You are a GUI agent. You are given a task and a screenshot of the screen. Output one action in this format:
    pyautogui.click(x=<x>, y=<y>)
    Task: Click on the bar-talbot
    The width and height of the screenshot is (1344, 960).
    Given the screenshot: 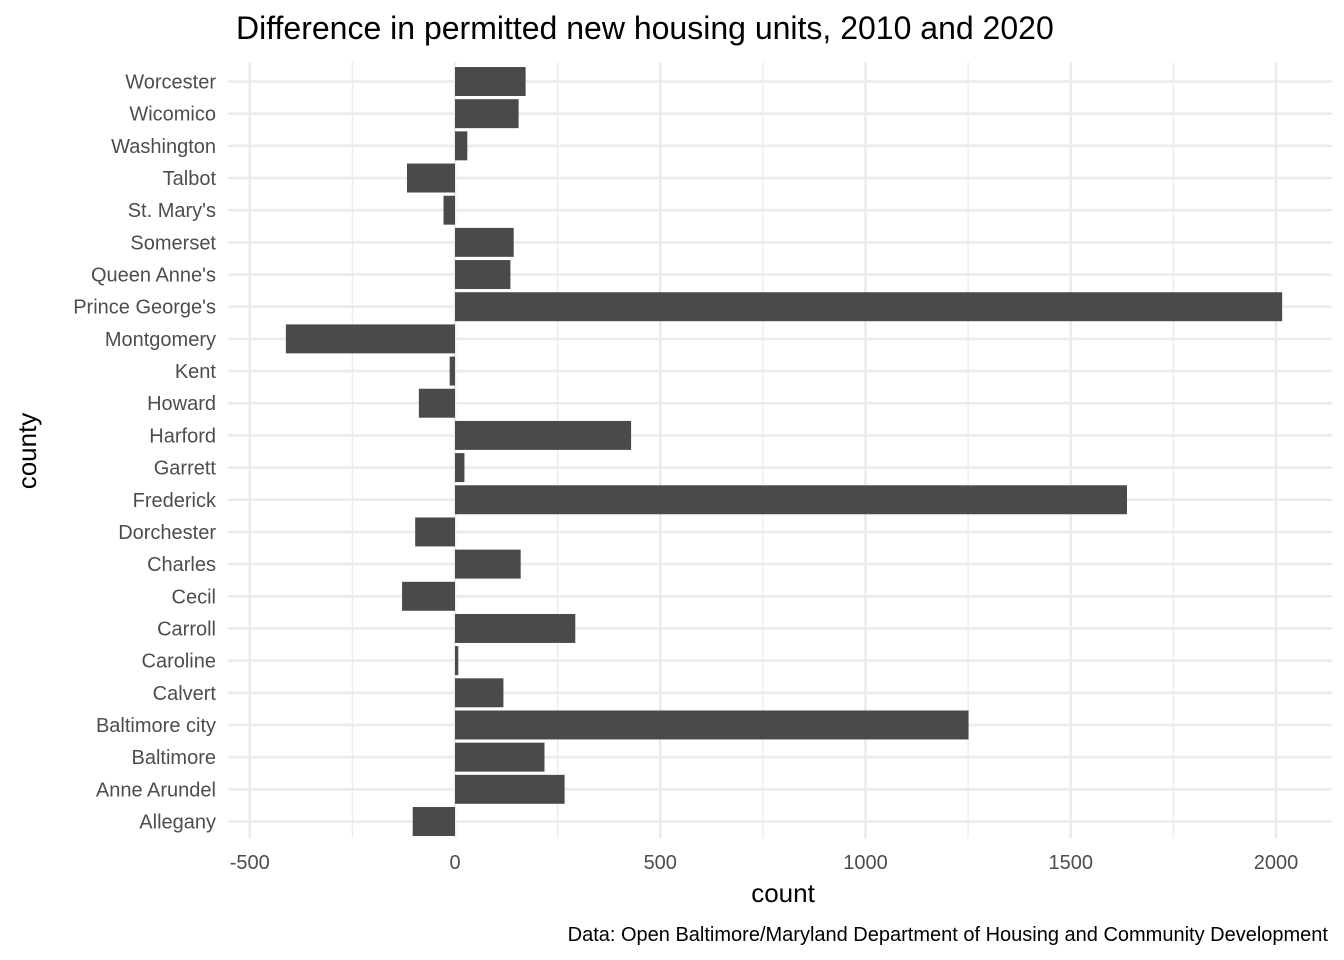 What is the action you would take?
    pyautogui.click(x=430, y=178)
    